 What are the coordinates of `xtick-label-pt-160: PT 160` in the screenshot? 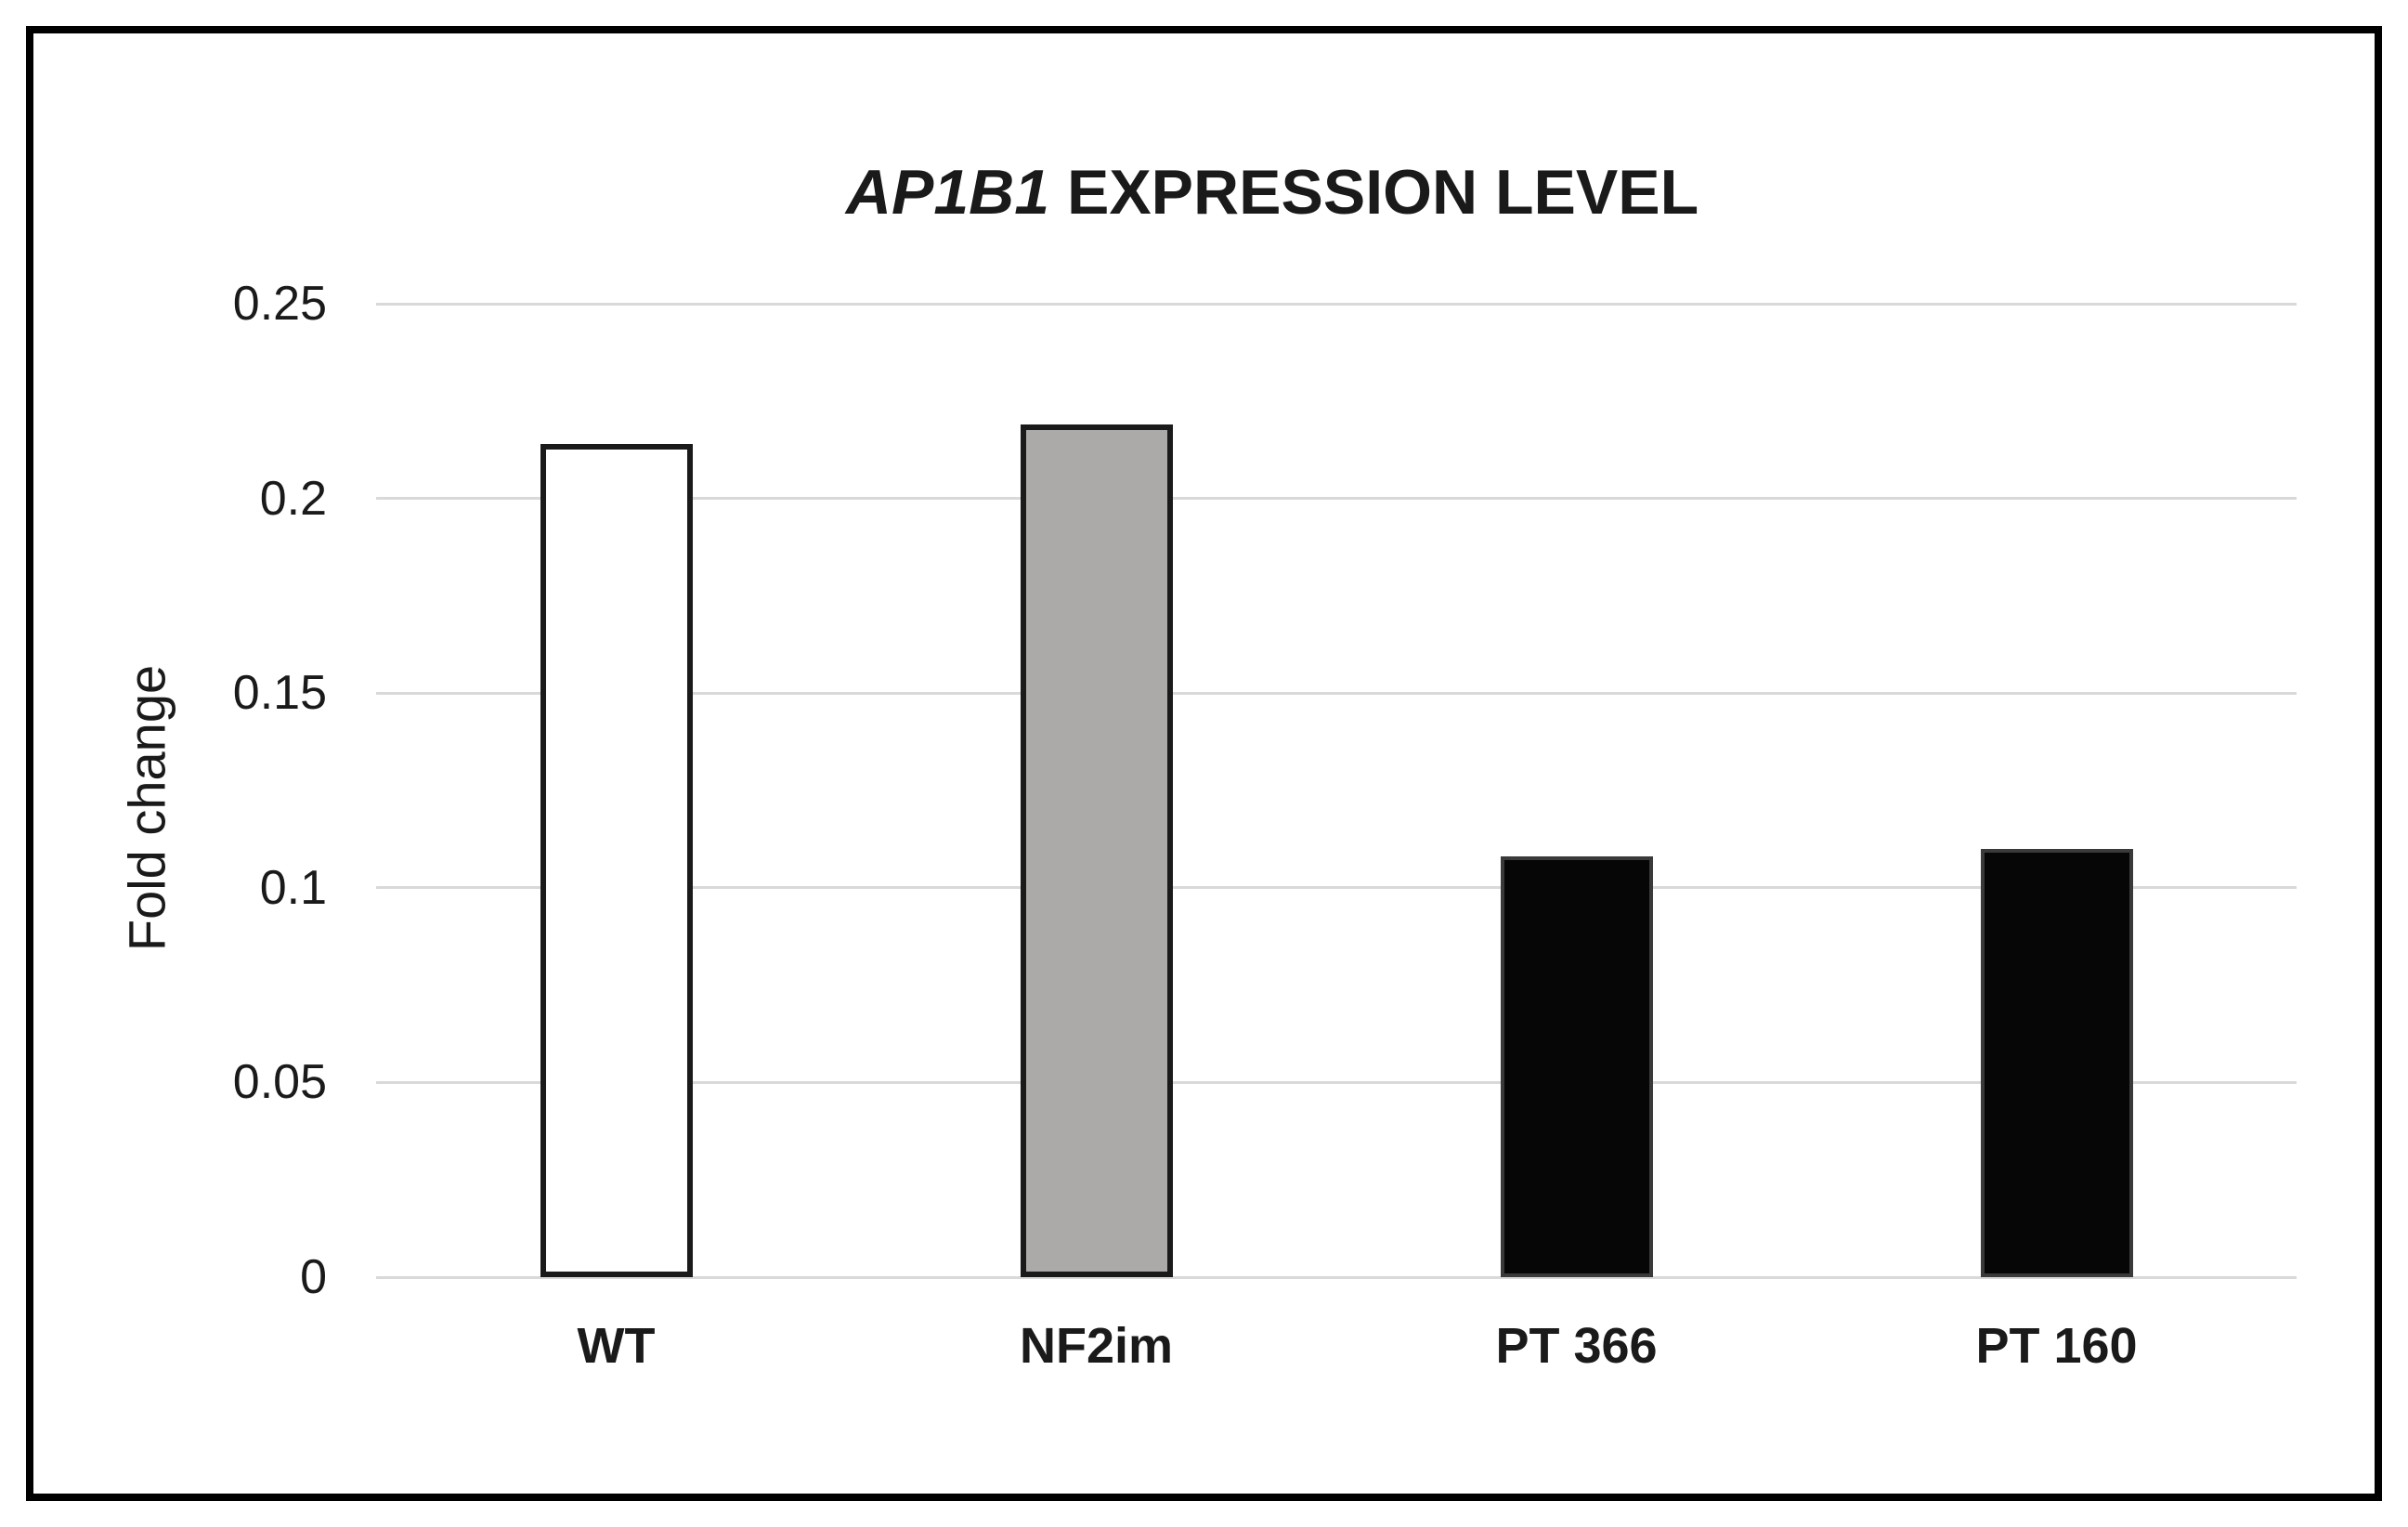 It's located at (2056, 1346).